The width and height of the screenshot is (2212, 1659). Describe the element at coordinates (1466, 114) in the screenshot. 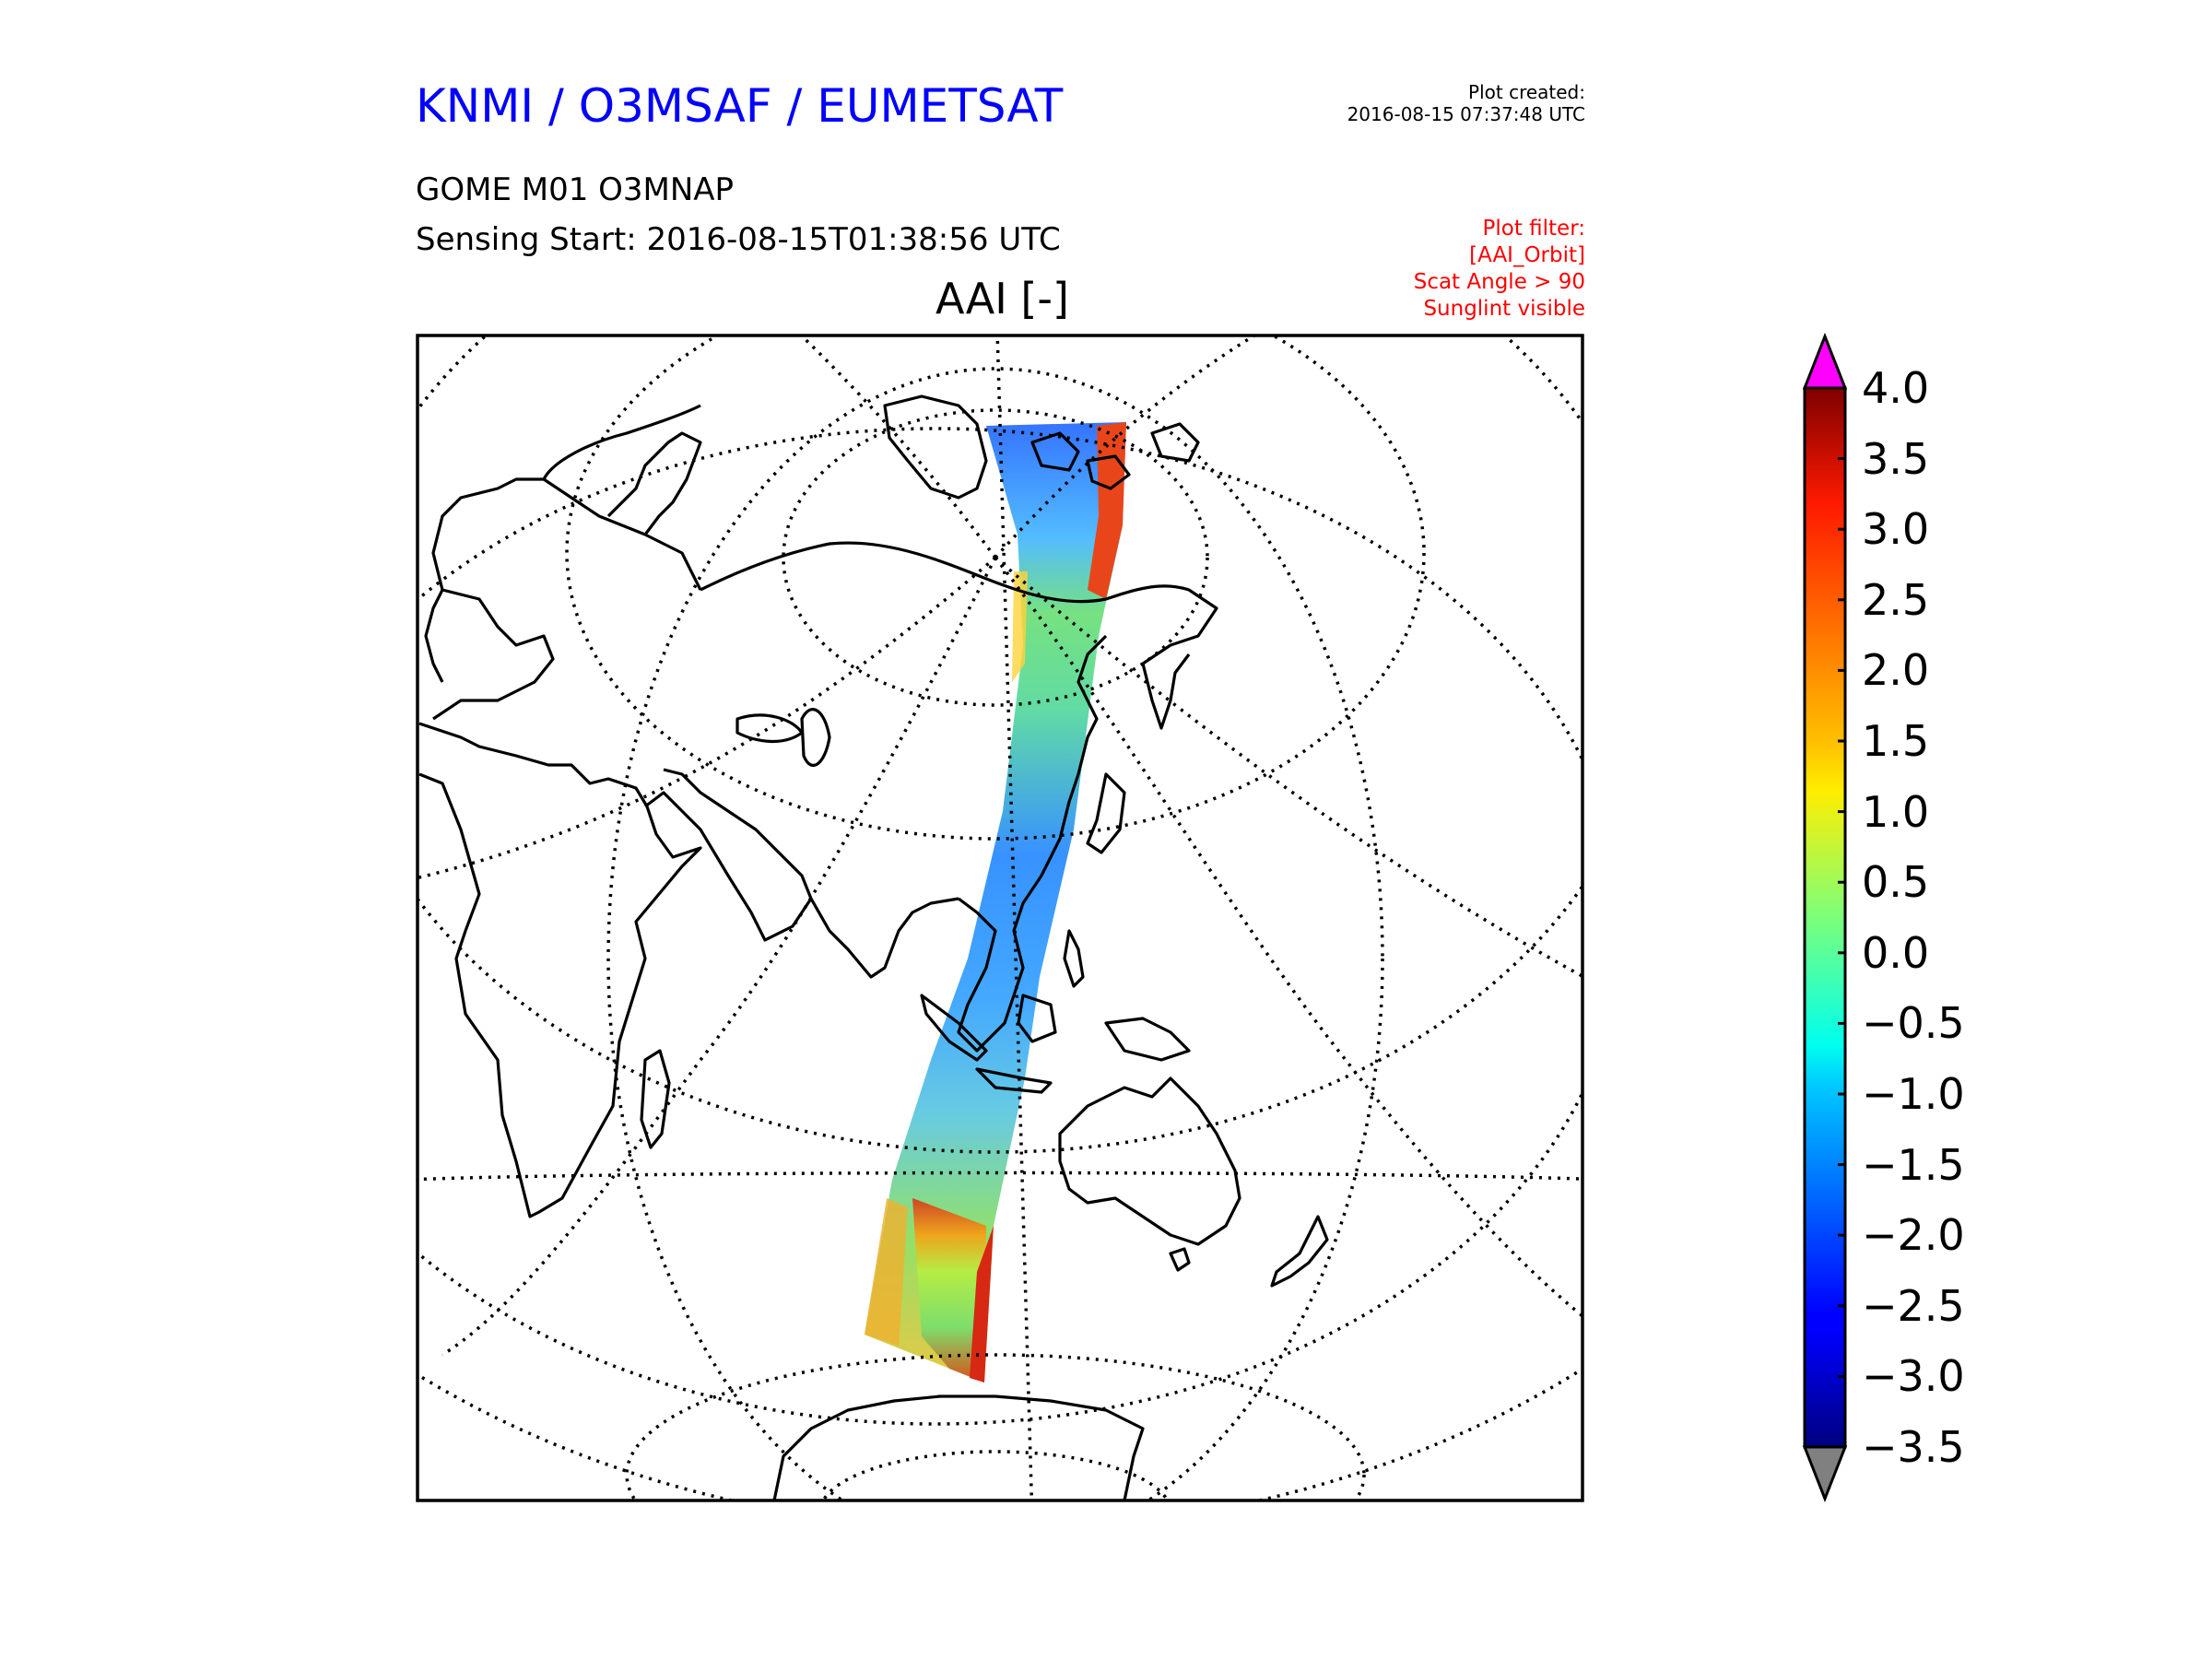

I see `plot-created-time: 2016-08-15 07:37:48 UTC` at that location.